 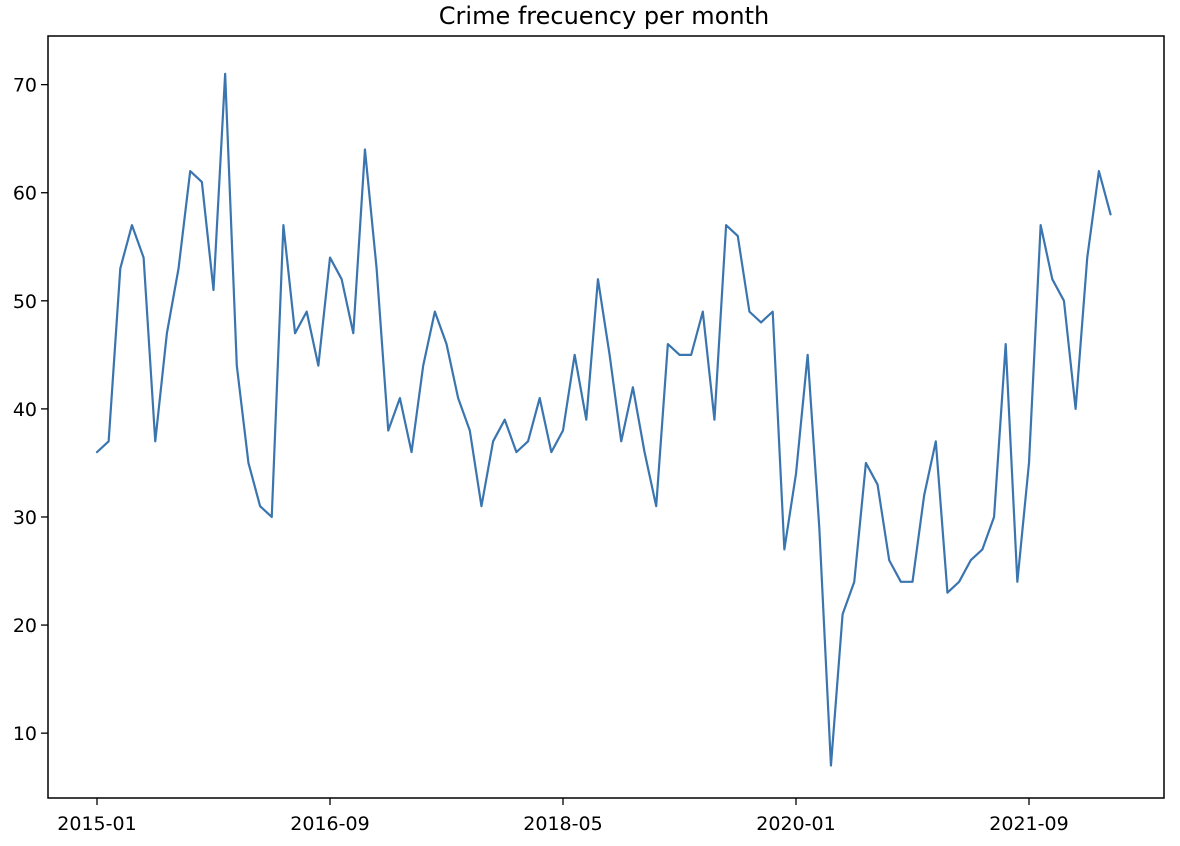 I want to click on x-tick-label: 2020-01, so click(x=795, y=824).